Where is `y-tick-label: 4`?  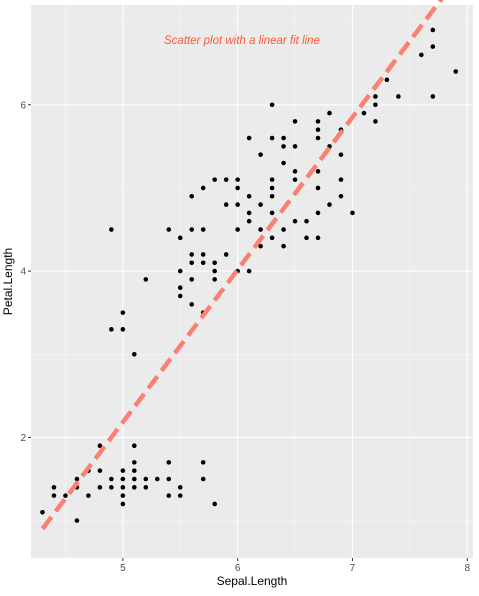 y-tick-label: 4 is located at coordinates (23, 272).